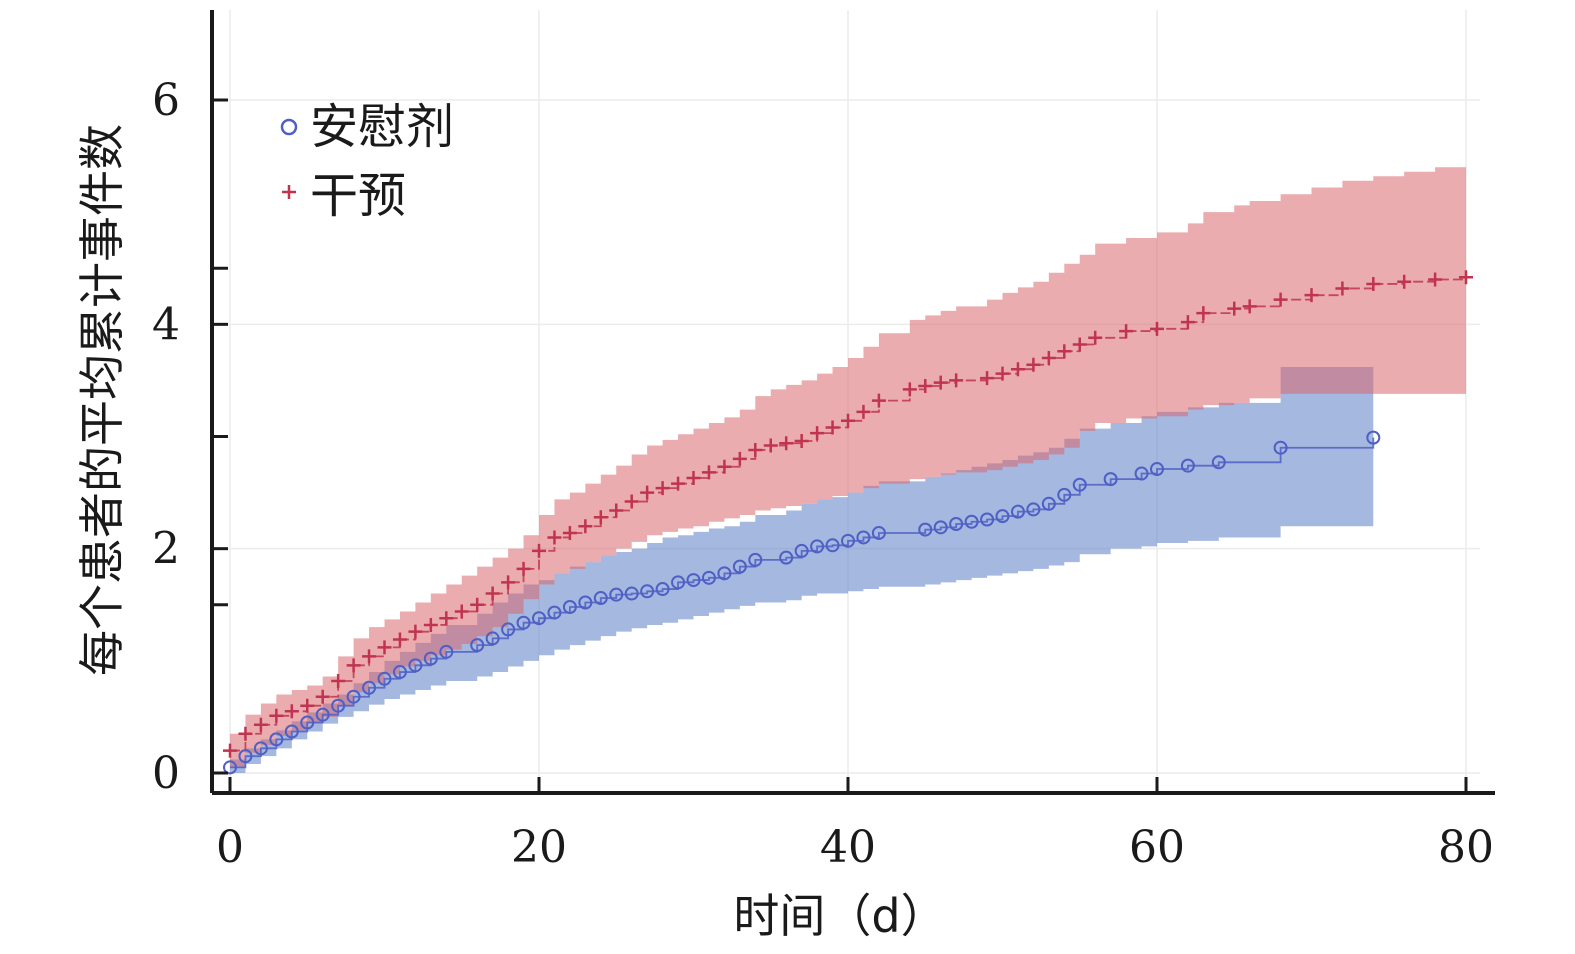 This screenshot has height=954, width=1575. Describe the element at coordinates (367, 161) in the screenshot. I see `legend: 安慰剂 干预` at that location.